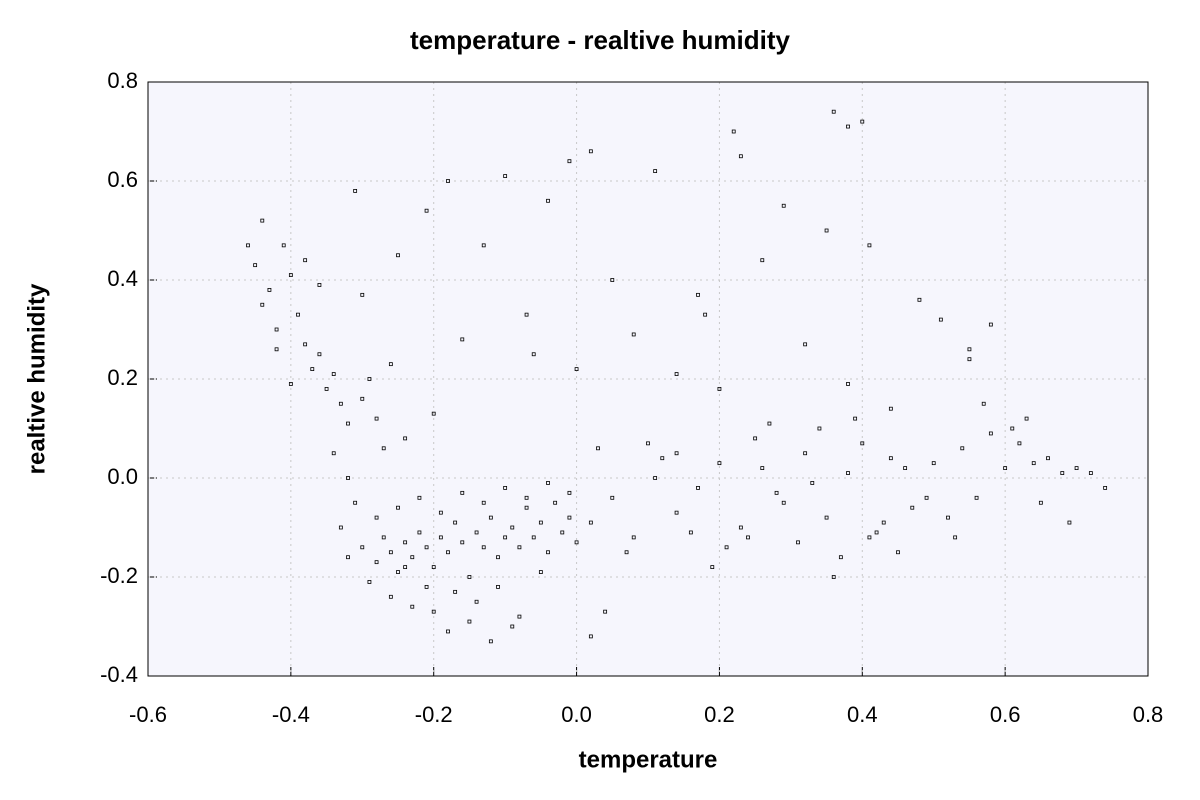 Image resolution: width=1200 pixels, height=800 pixels. I want to click on x-tick-label: 0.6, so click(1005, 714).